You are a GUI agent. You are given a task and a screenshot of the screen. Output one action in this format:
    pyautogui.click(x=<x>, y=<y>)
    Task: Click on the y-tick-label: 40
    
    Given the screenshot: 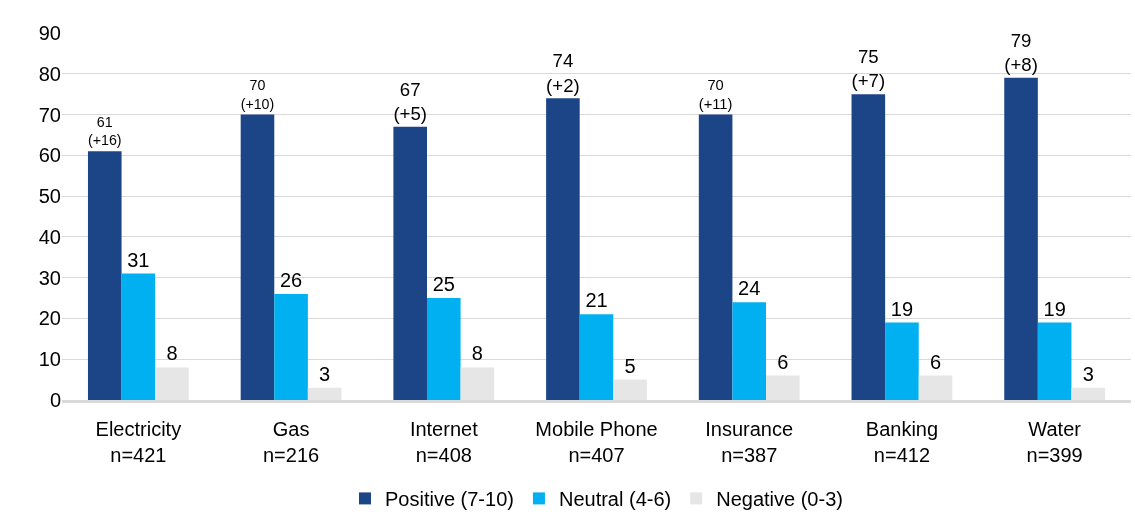 What is the action you would take?
    pyautogui.click(x=49, y=236)
    